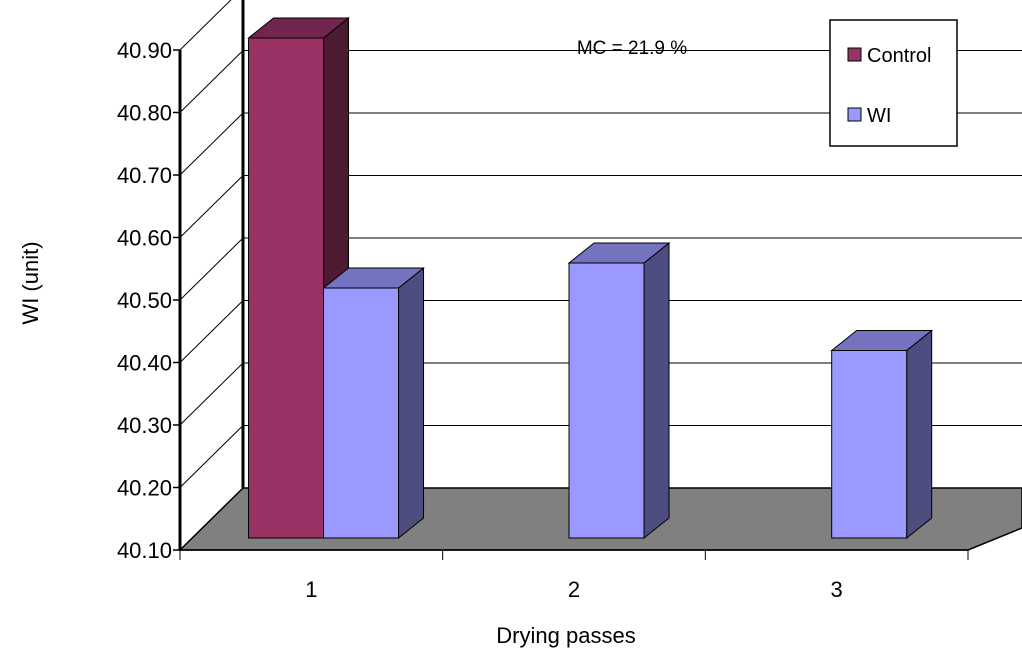  Describe the element at coordinates (144, 488) in the screenshot. I see `y-tick-label: 40.20` at that location.